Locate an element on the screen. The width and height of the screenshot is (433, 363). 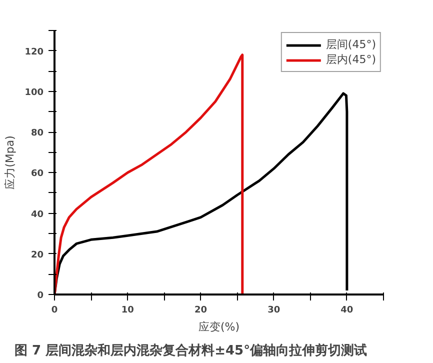
x-tick-label: 30 is located at coordinates (274, 311).